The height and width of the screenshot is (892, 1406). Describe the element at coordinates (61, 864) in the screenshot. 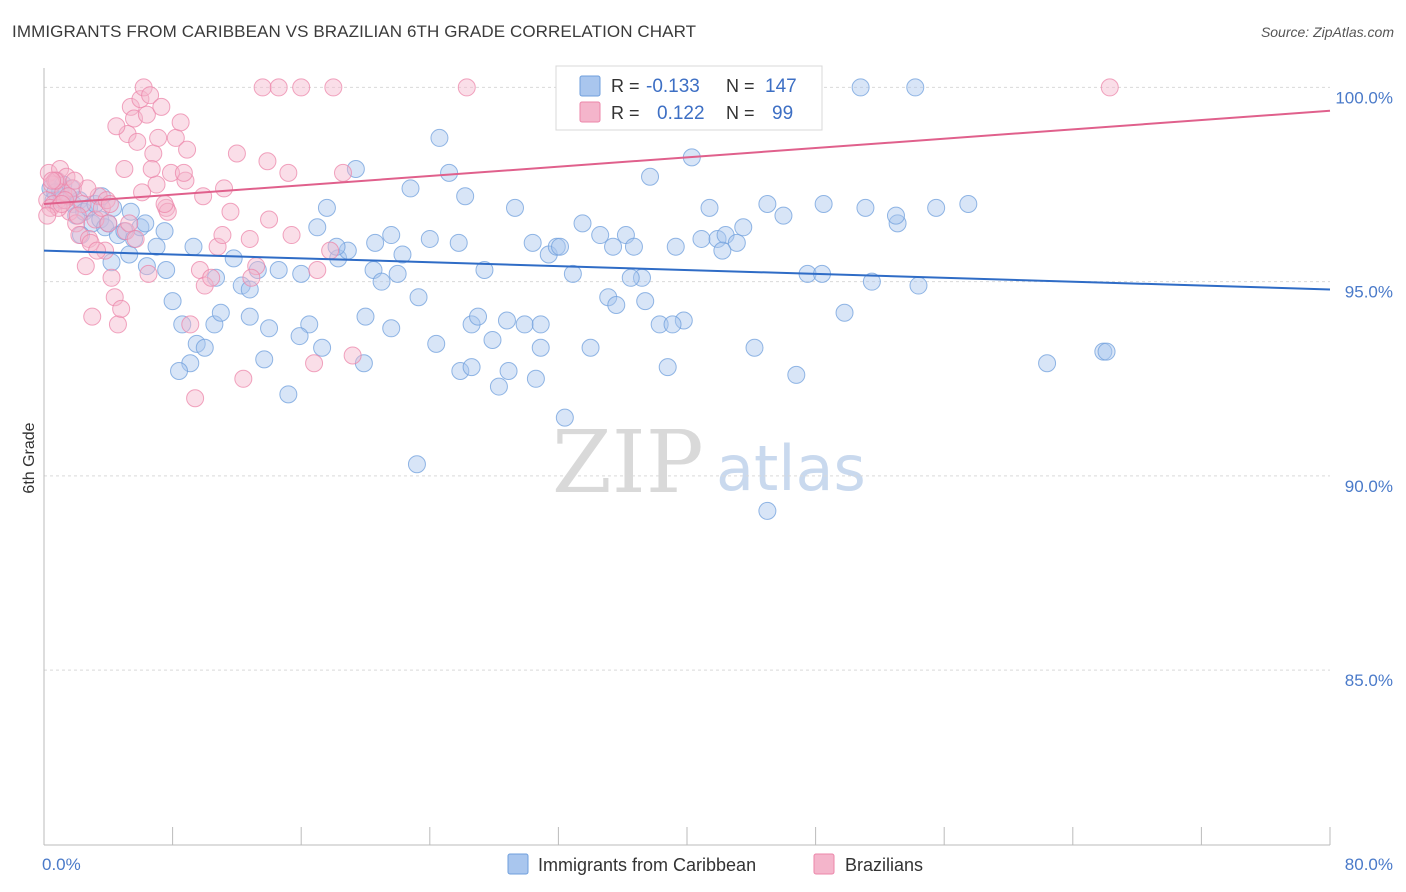

I see `x-tick-label: 0.0%` at that location.